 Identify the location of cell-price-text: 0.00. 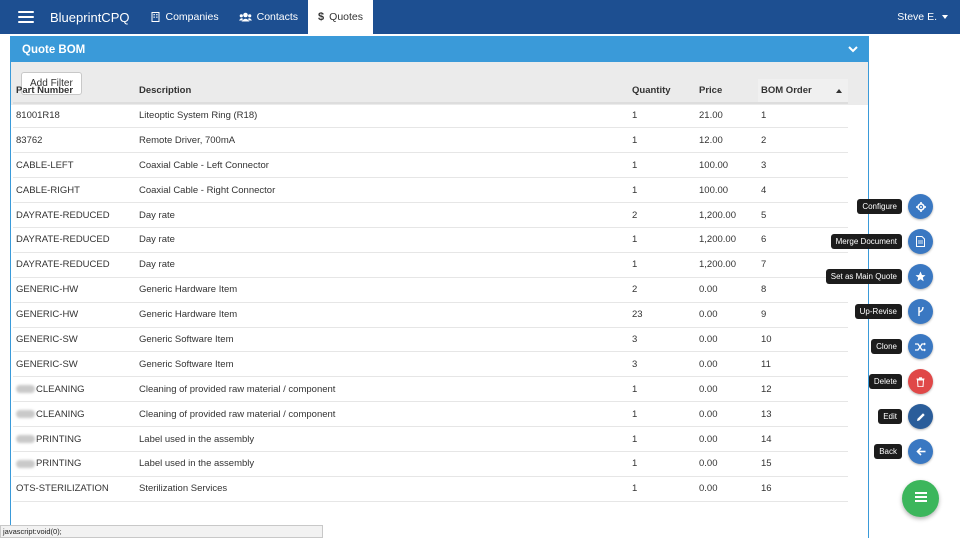
(708, 464).